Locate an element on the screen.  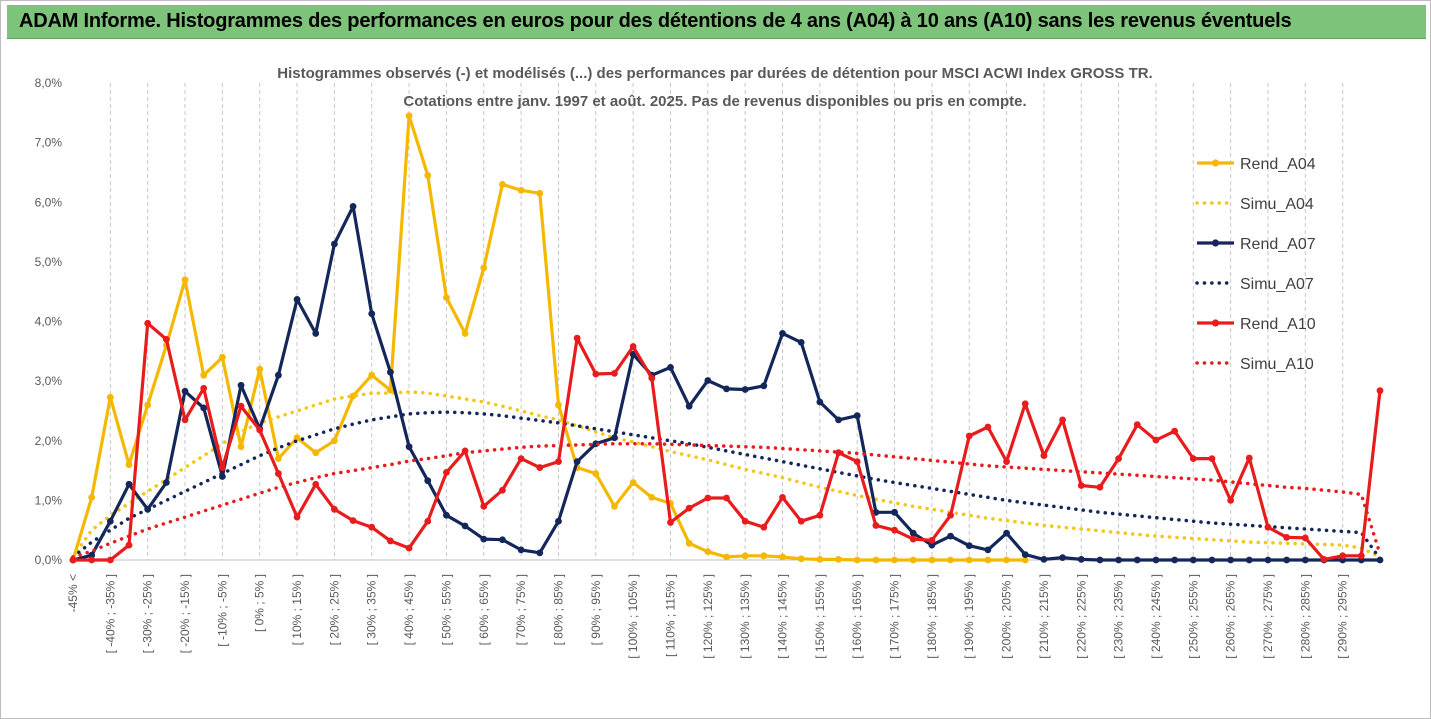
x-tick-label: [ 0% ; 5% ] is located at coordinates (260, 603).